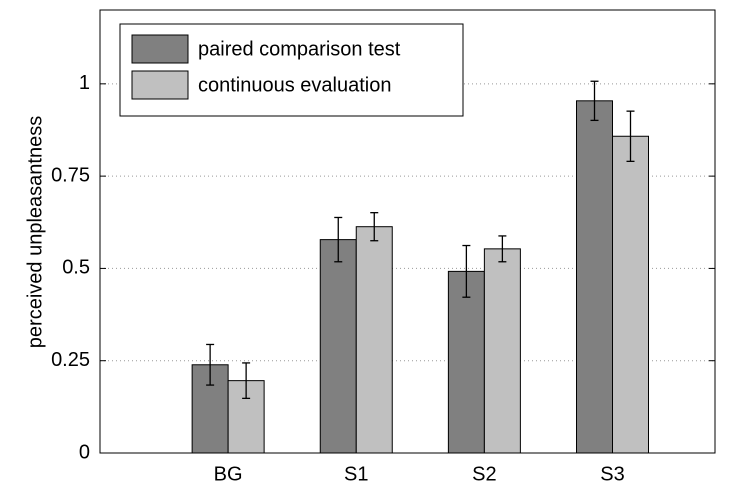 Image resolution: width=730 pixels, height=492 pixels. I want to click on y-tick-label: 0, so click(84, 452).